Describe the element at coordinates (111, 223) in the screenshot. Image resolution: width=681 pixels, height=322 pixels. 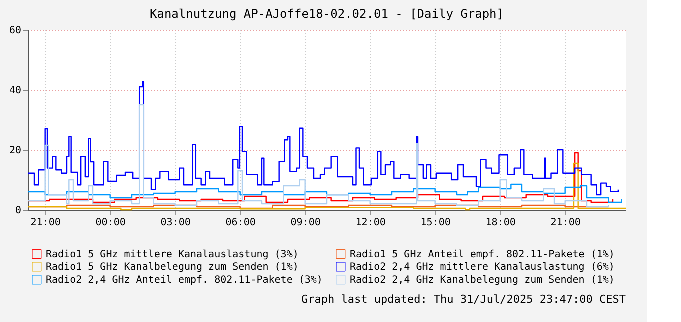
I see `x-tick-label: 00:00` at that location.